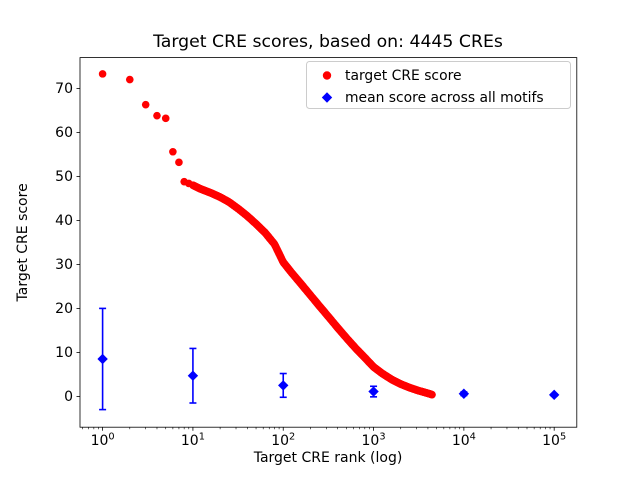  I want to click on legend-marker-mean-score-icon, so click(327, 97).